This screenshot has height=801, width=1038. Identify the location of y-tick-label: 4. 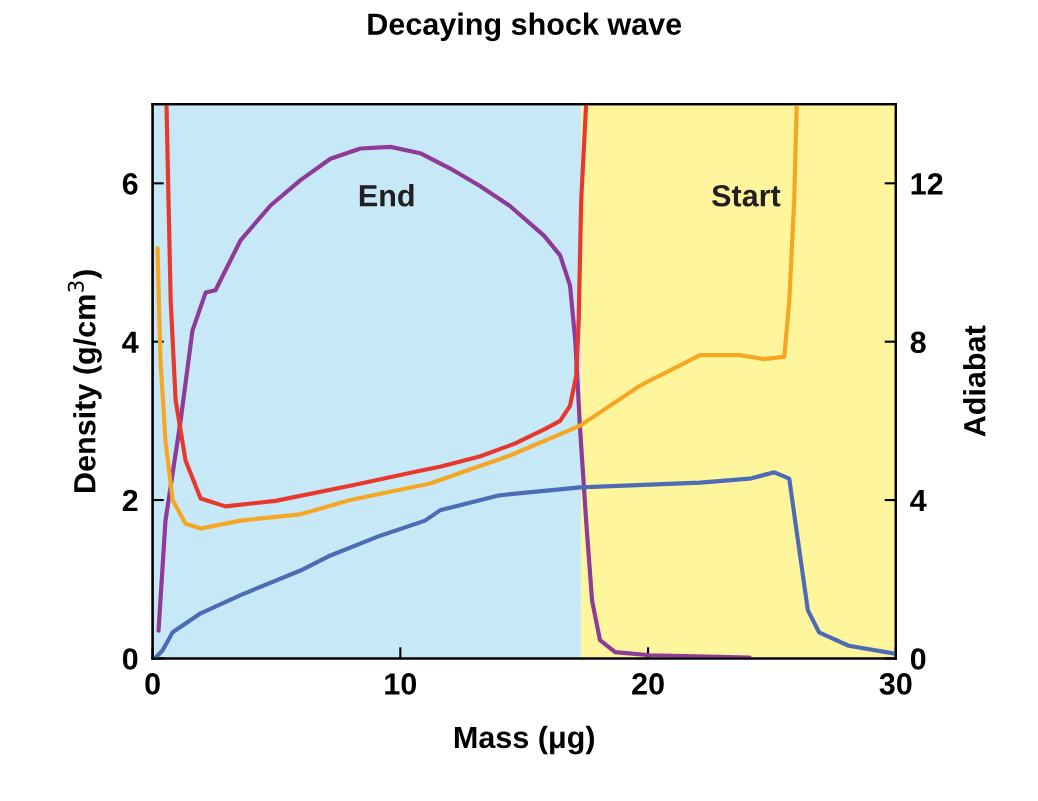
(130, 342).